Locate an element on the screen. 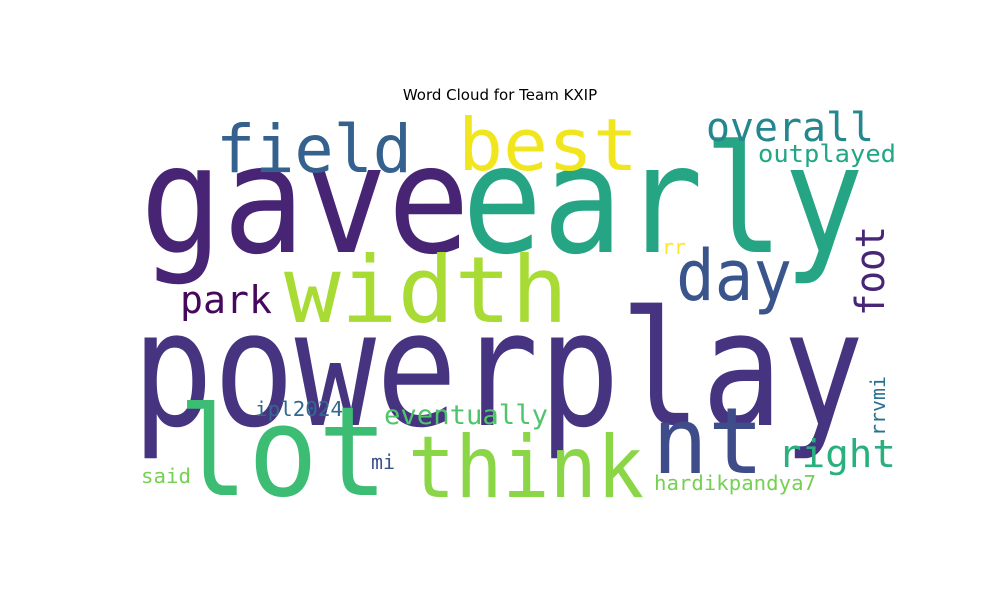 This screenshot has width=1000, height=600. word-hardikpandya7: hardikpandya7 is located at coordinates (735, 483).